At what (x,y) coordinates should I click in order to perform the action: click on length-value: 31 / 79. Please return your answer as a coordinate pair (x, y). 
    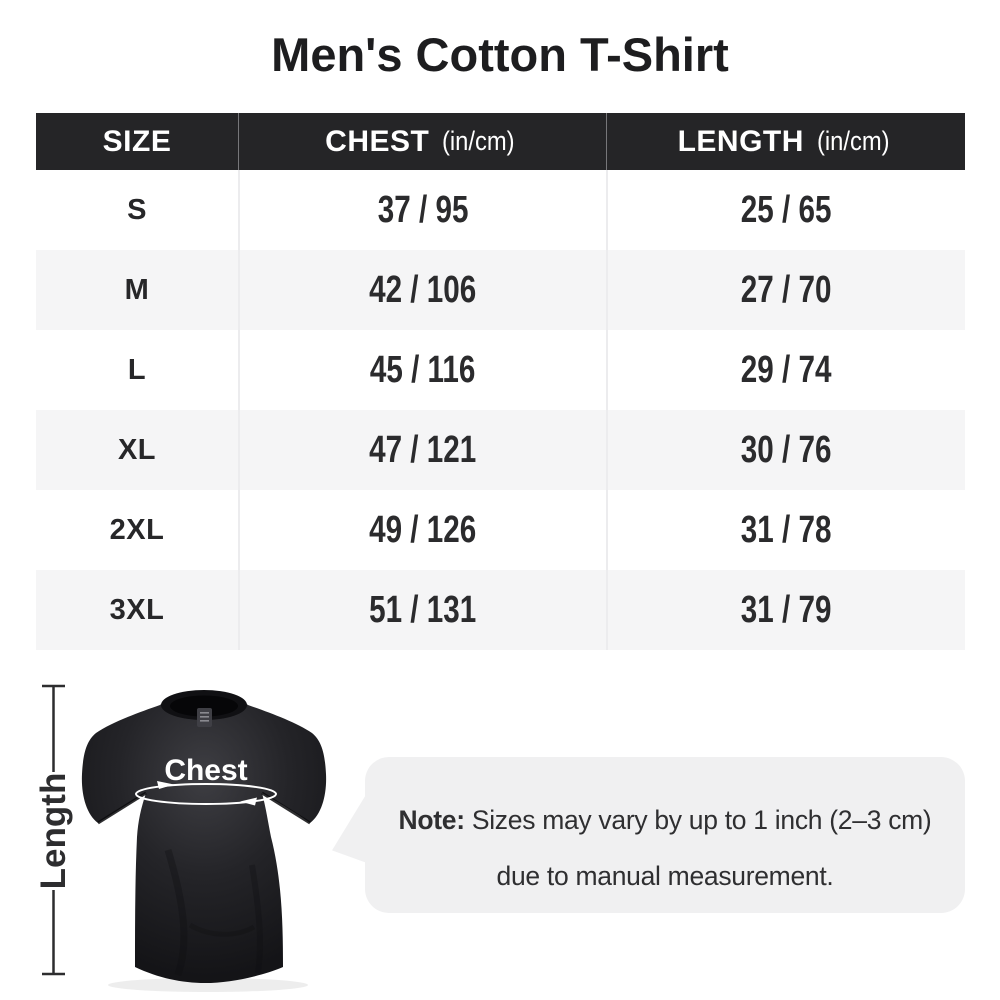
    Looking at the image, I should click on (786, 609).